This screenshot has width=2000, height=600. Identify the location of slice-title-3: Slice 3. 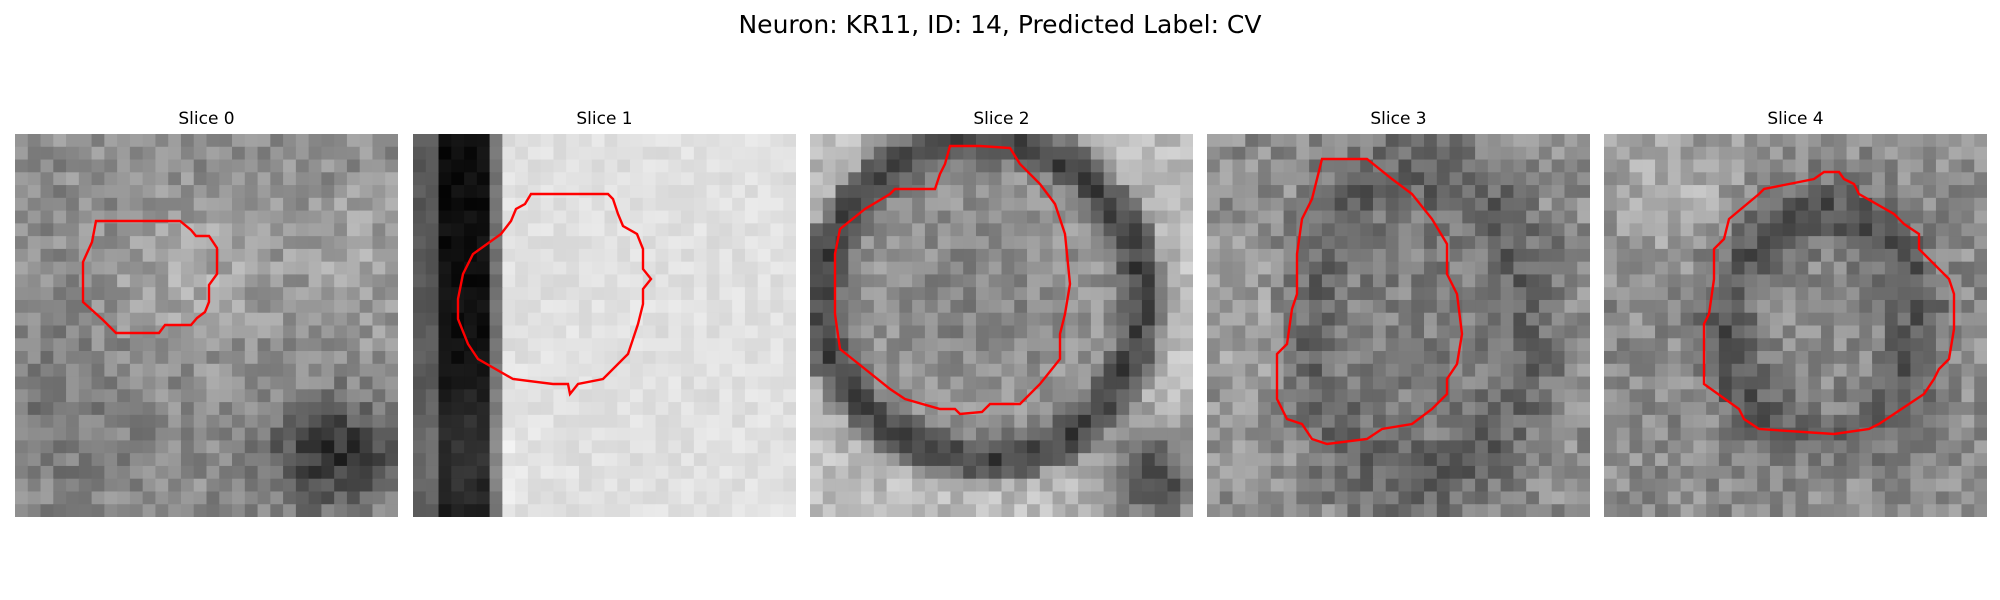
(1398, 119).